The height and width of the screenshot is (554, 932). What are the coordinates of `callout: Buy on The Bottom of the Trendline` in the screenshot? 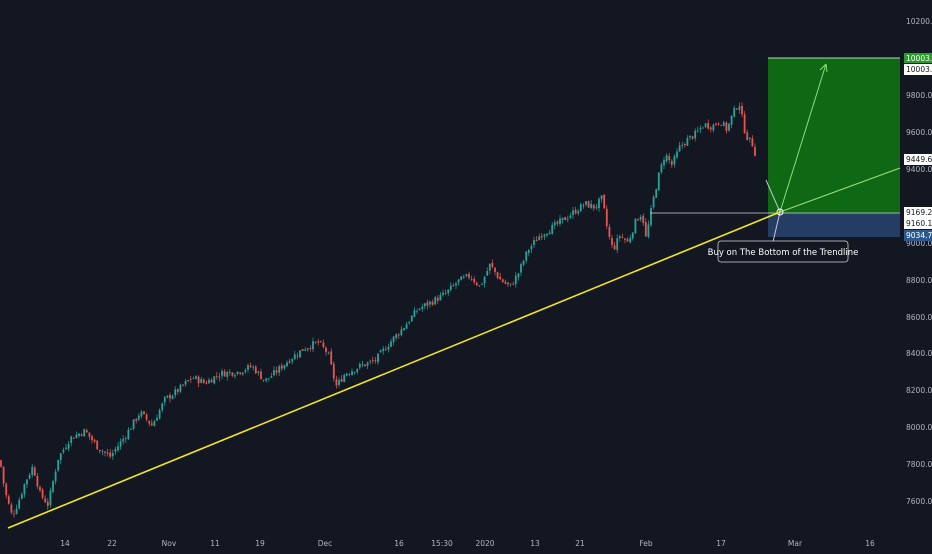 It's located at (783, 251).